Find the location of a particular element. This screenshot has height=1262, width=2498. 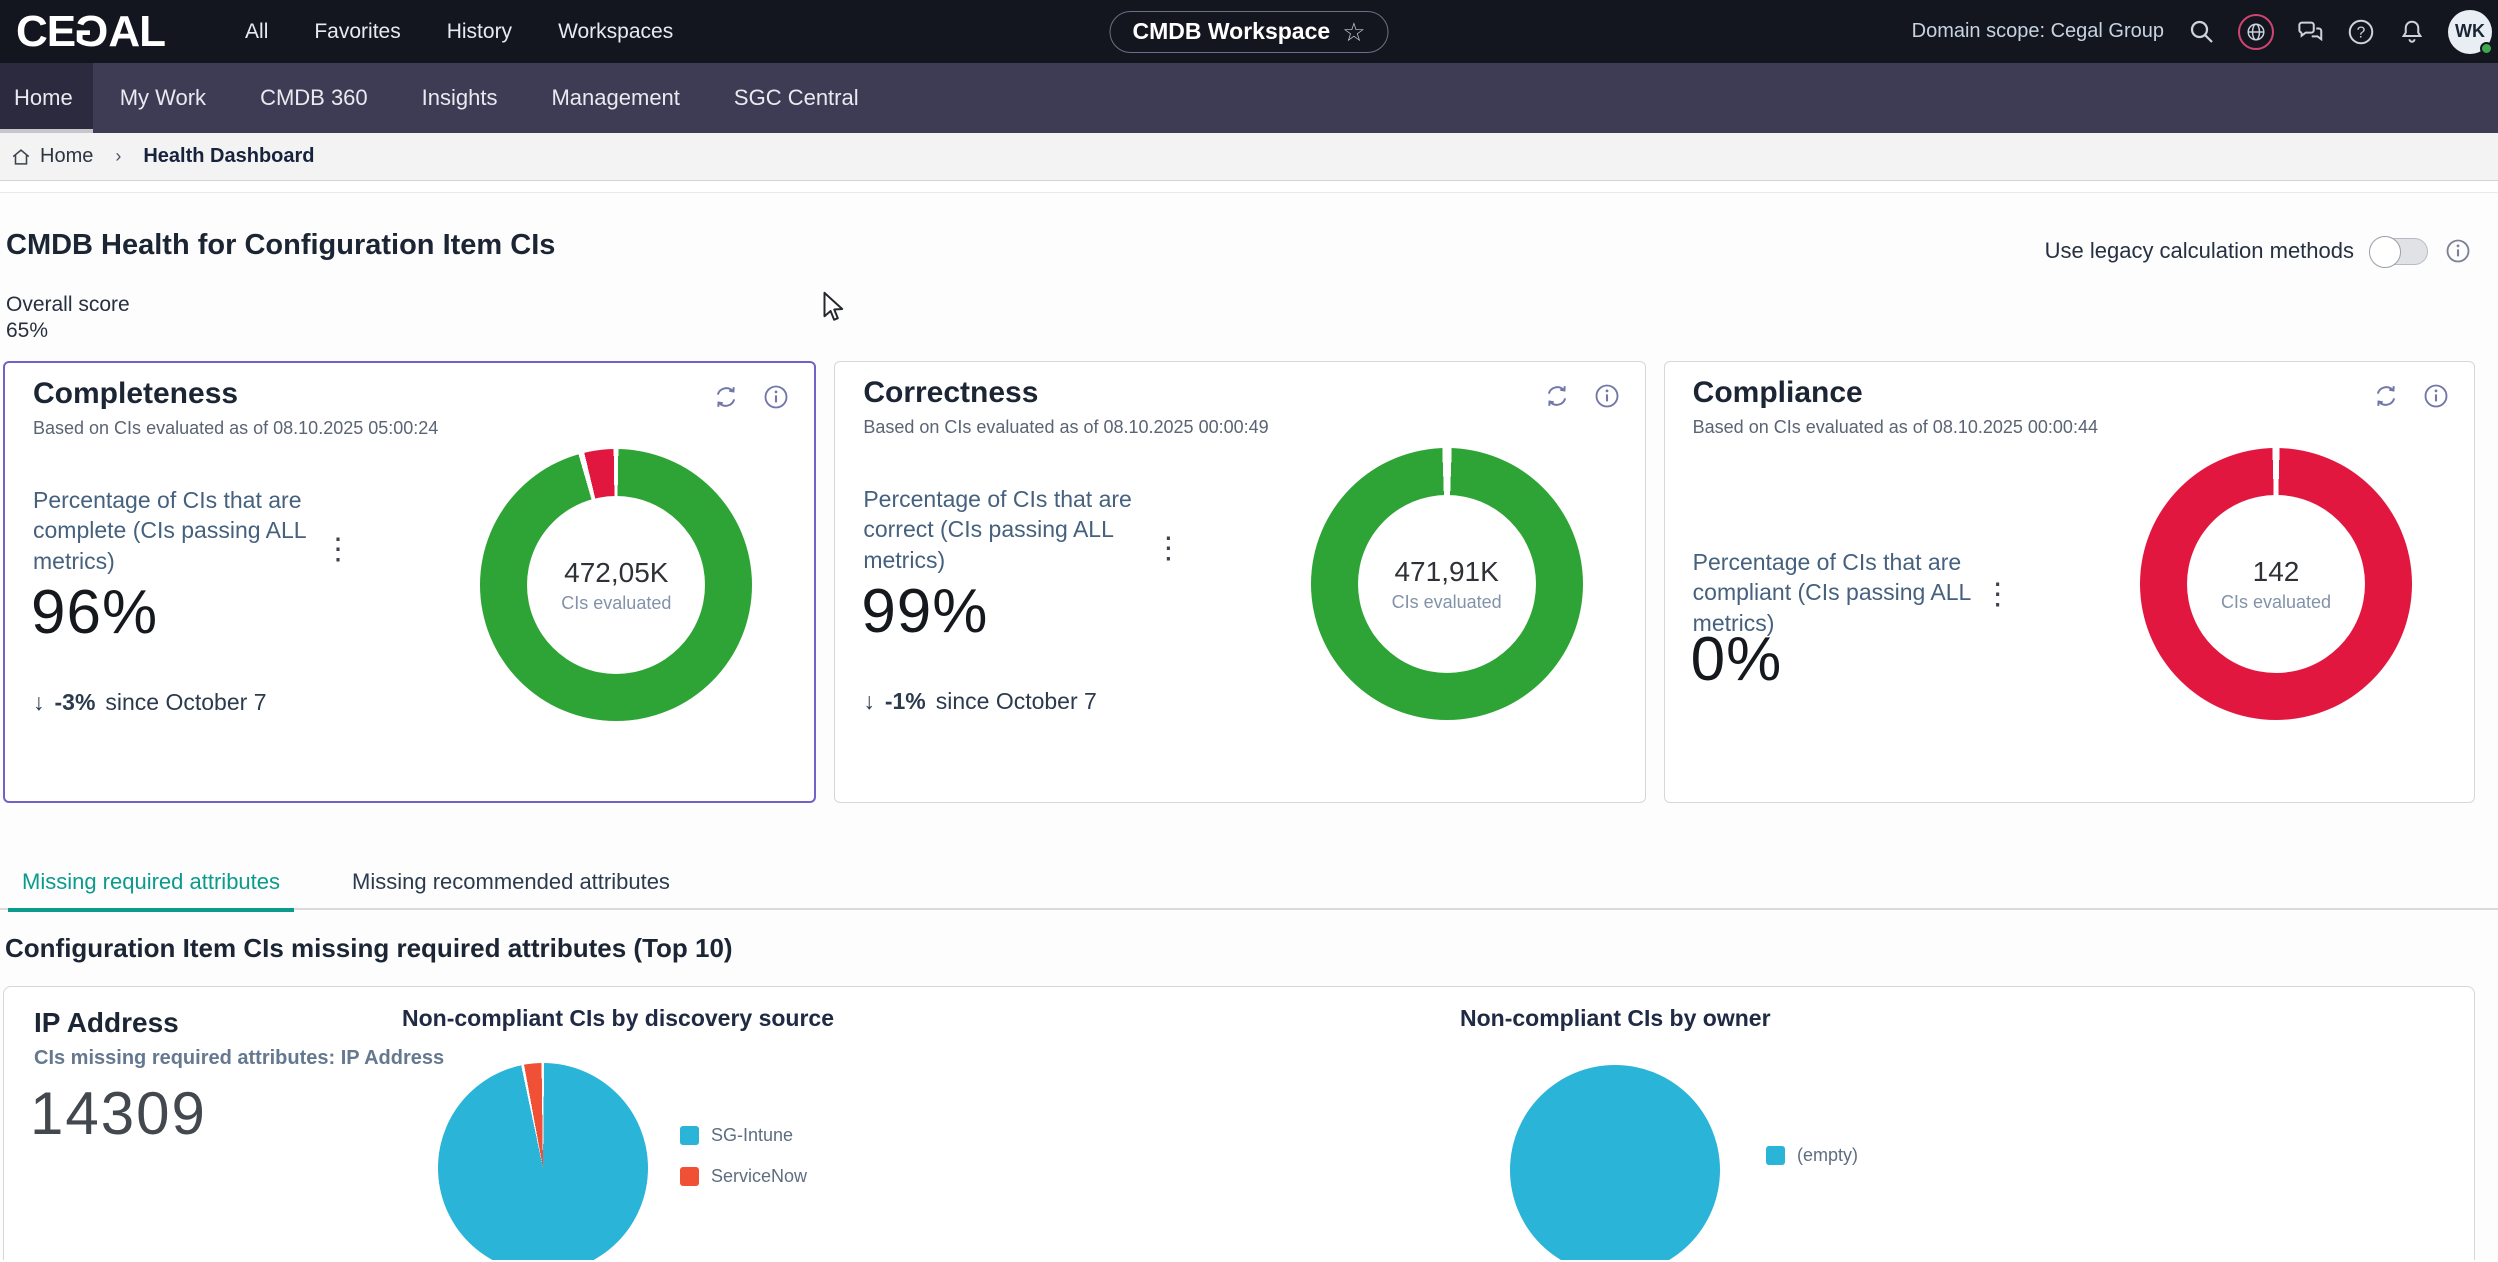

favorite-star-icon: ☆ is located at coordinates (1354, 31).